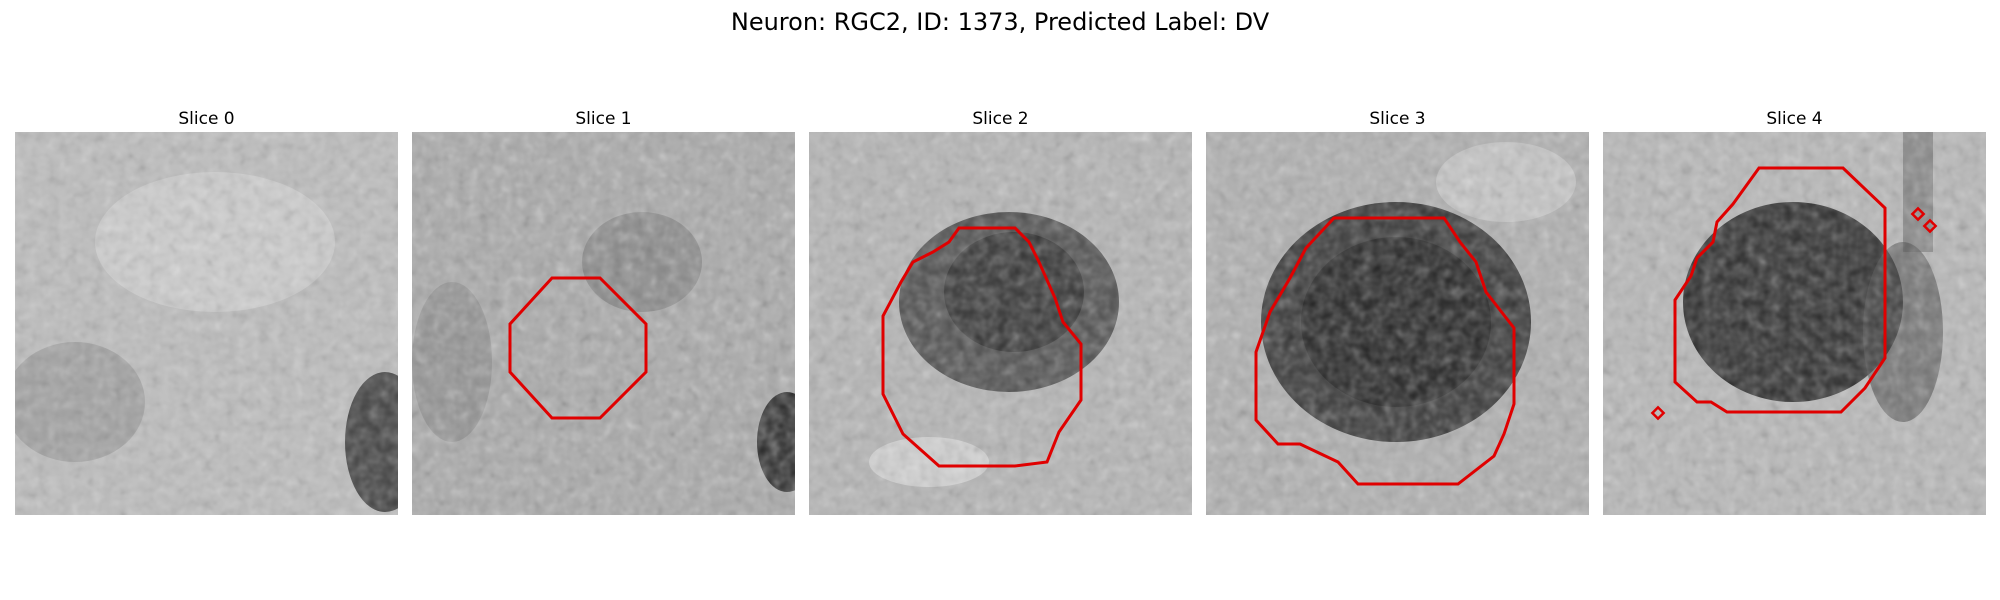 The image size is (2000, 600). I want to click on slice-panel-0: Slice 0, so click(206, 310).